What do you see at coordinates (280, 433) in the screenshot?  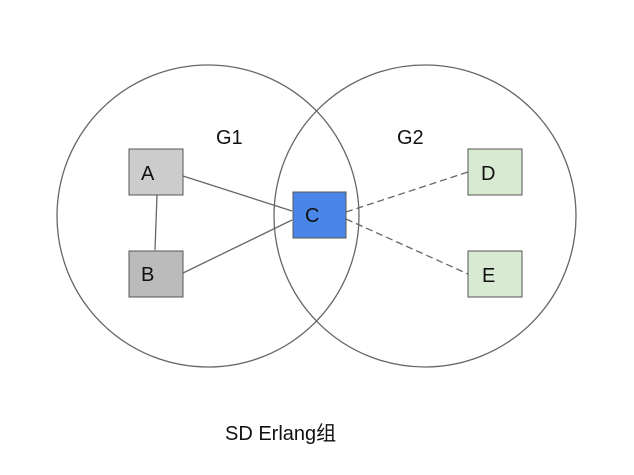 I see `diagram-caption: SD Erlang组` at bounding box center [280, 433].